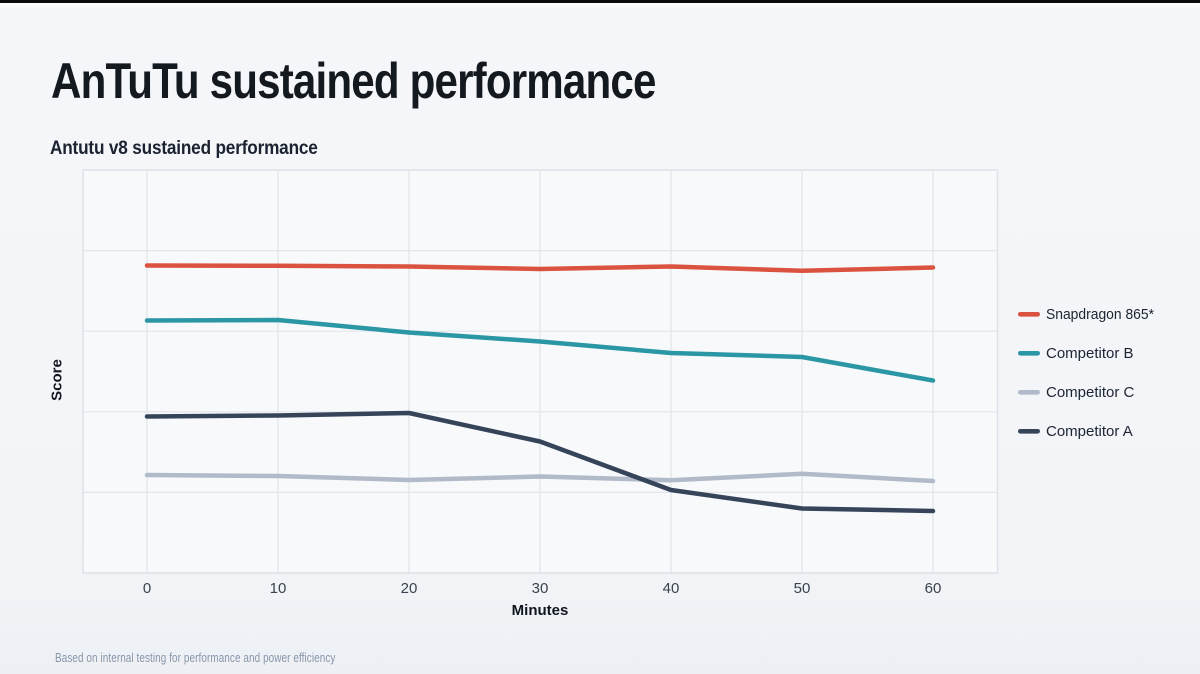 This screenshot has width=1200, height=674. What do you see at coordinates (1100, 314) in the screenshot?
I see `svg-text: Snapdragon 865*` at bounding box center [1100, 314].